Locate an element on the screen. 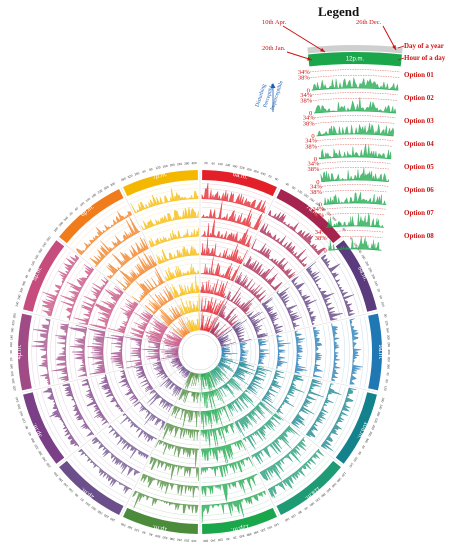 The height and width of the screenshot is (550, 450). legend-option-label: Option 03 is located at coordinates (419, 121).